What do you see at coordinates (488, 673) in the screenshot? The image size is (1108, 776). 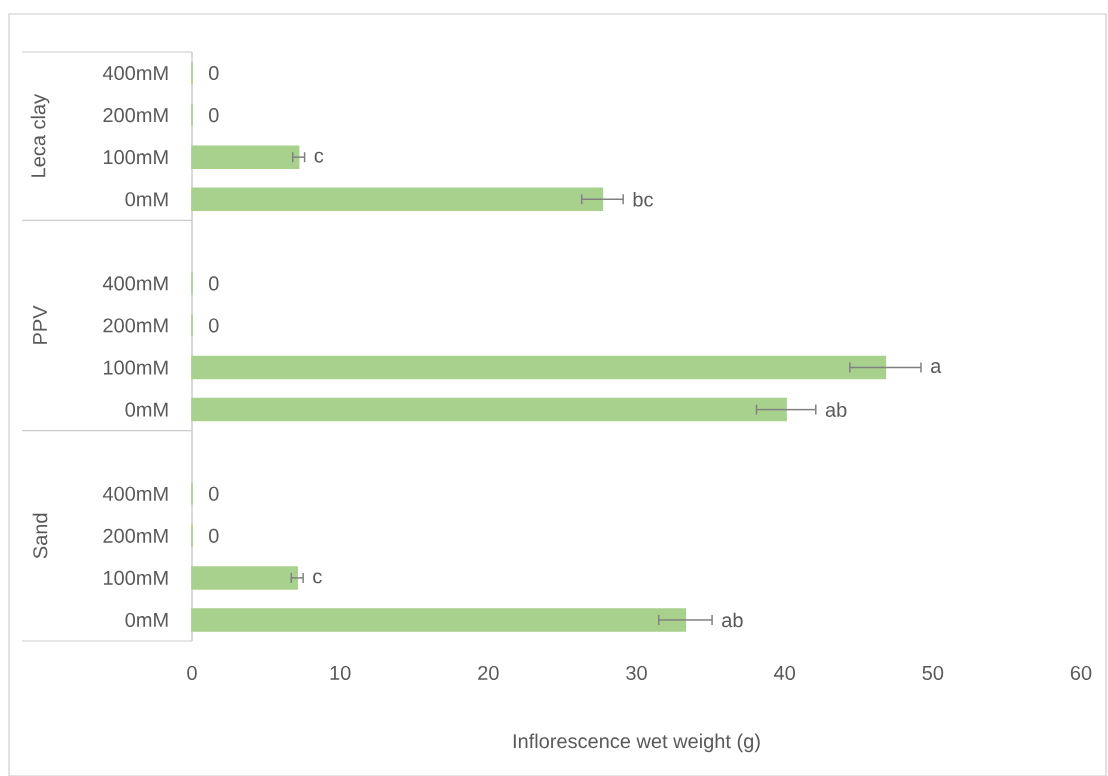 I see `x-tick-label: 20` at bounding box center [488, 673].